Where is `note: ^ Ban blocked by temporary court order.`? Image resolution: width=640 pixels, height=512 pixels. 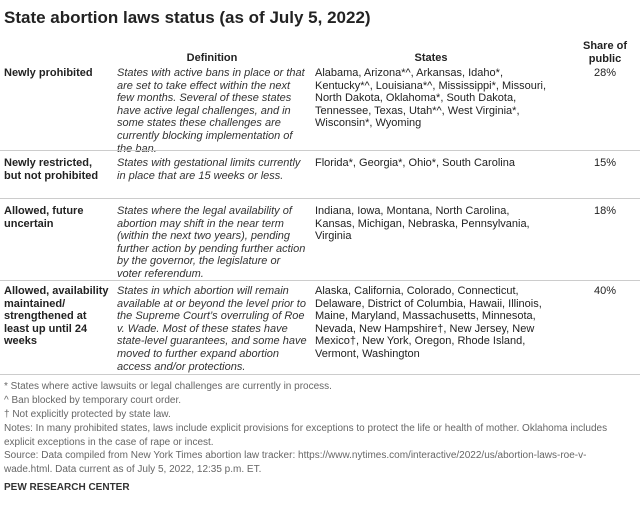
note: ^ Ban blocked by temporary court order. is located at coordinates (93, 400).